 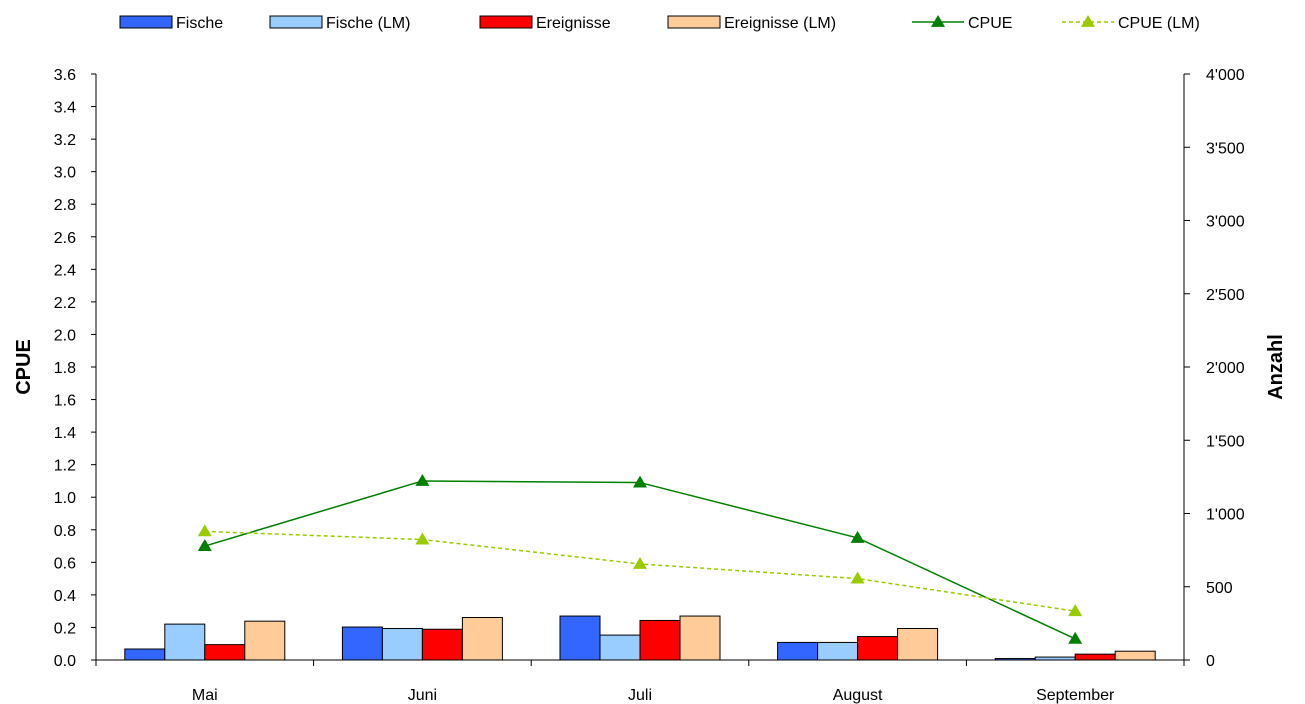 I want to click on left-tick-label: 1.0, so click(x=65, y=498).